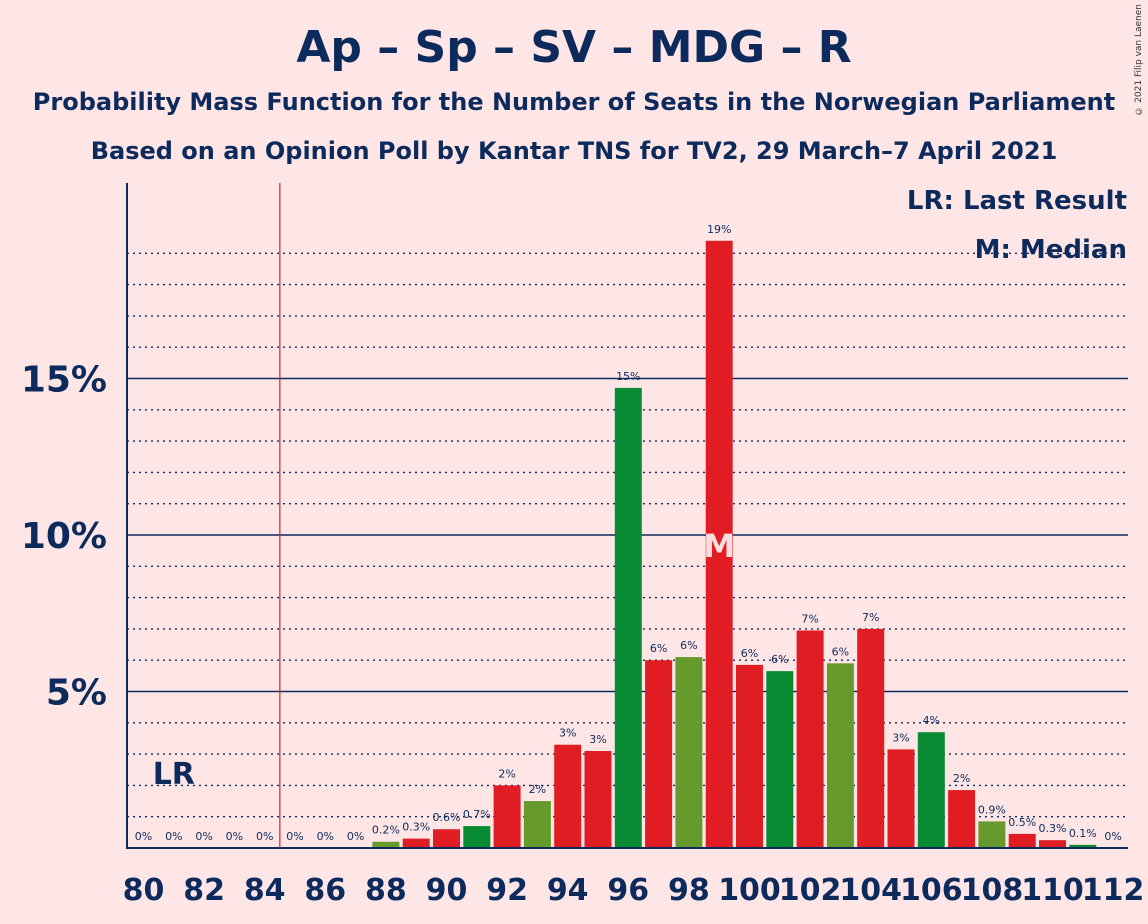  Describe the element at coordinates (870, 890) in the screenshot. I see `x-tick-104: 104` at that location.